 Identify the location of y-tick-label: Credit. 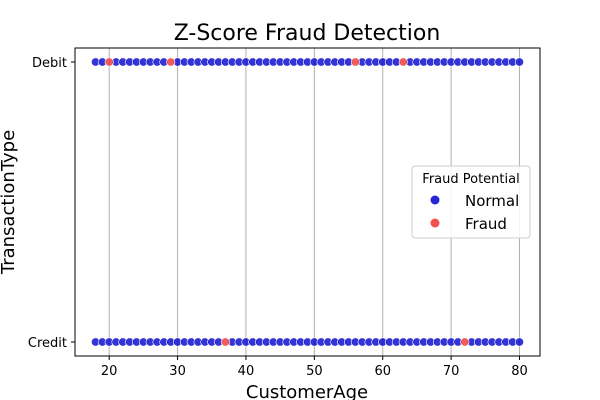
(47, 343).